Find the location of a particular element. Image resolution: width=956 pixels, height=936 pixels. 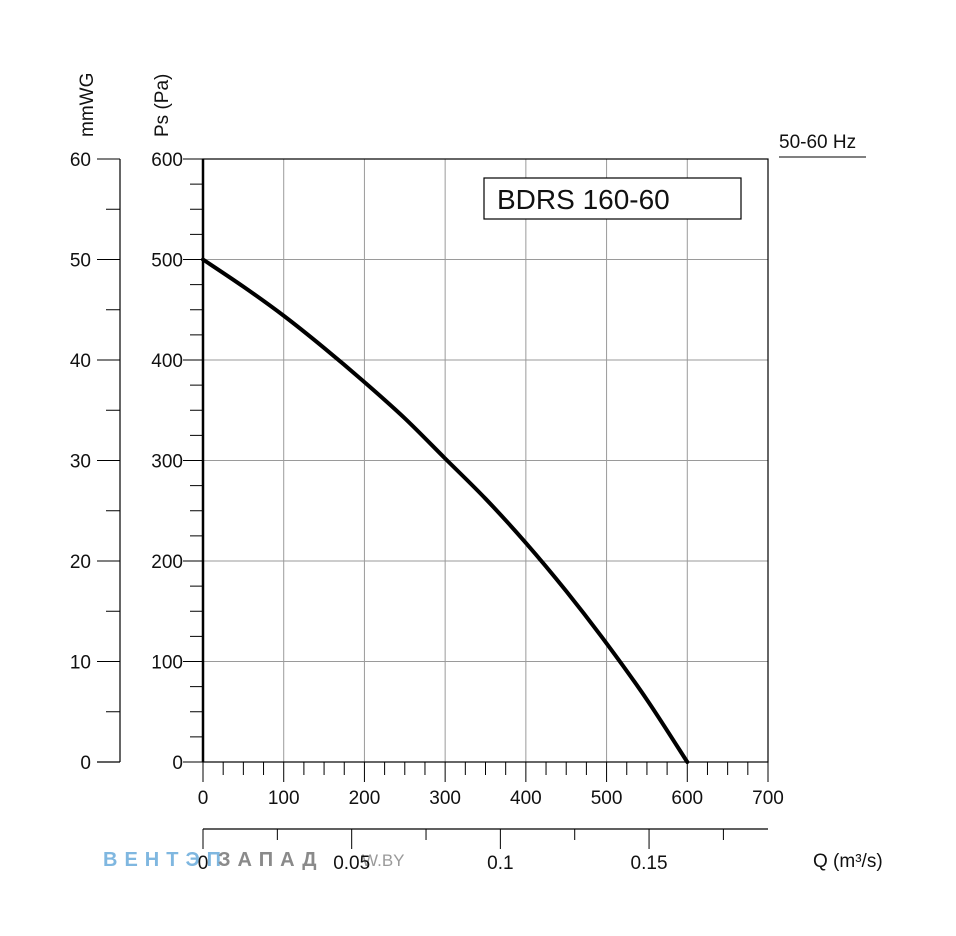

title-box is located at coordinates (612, 198).